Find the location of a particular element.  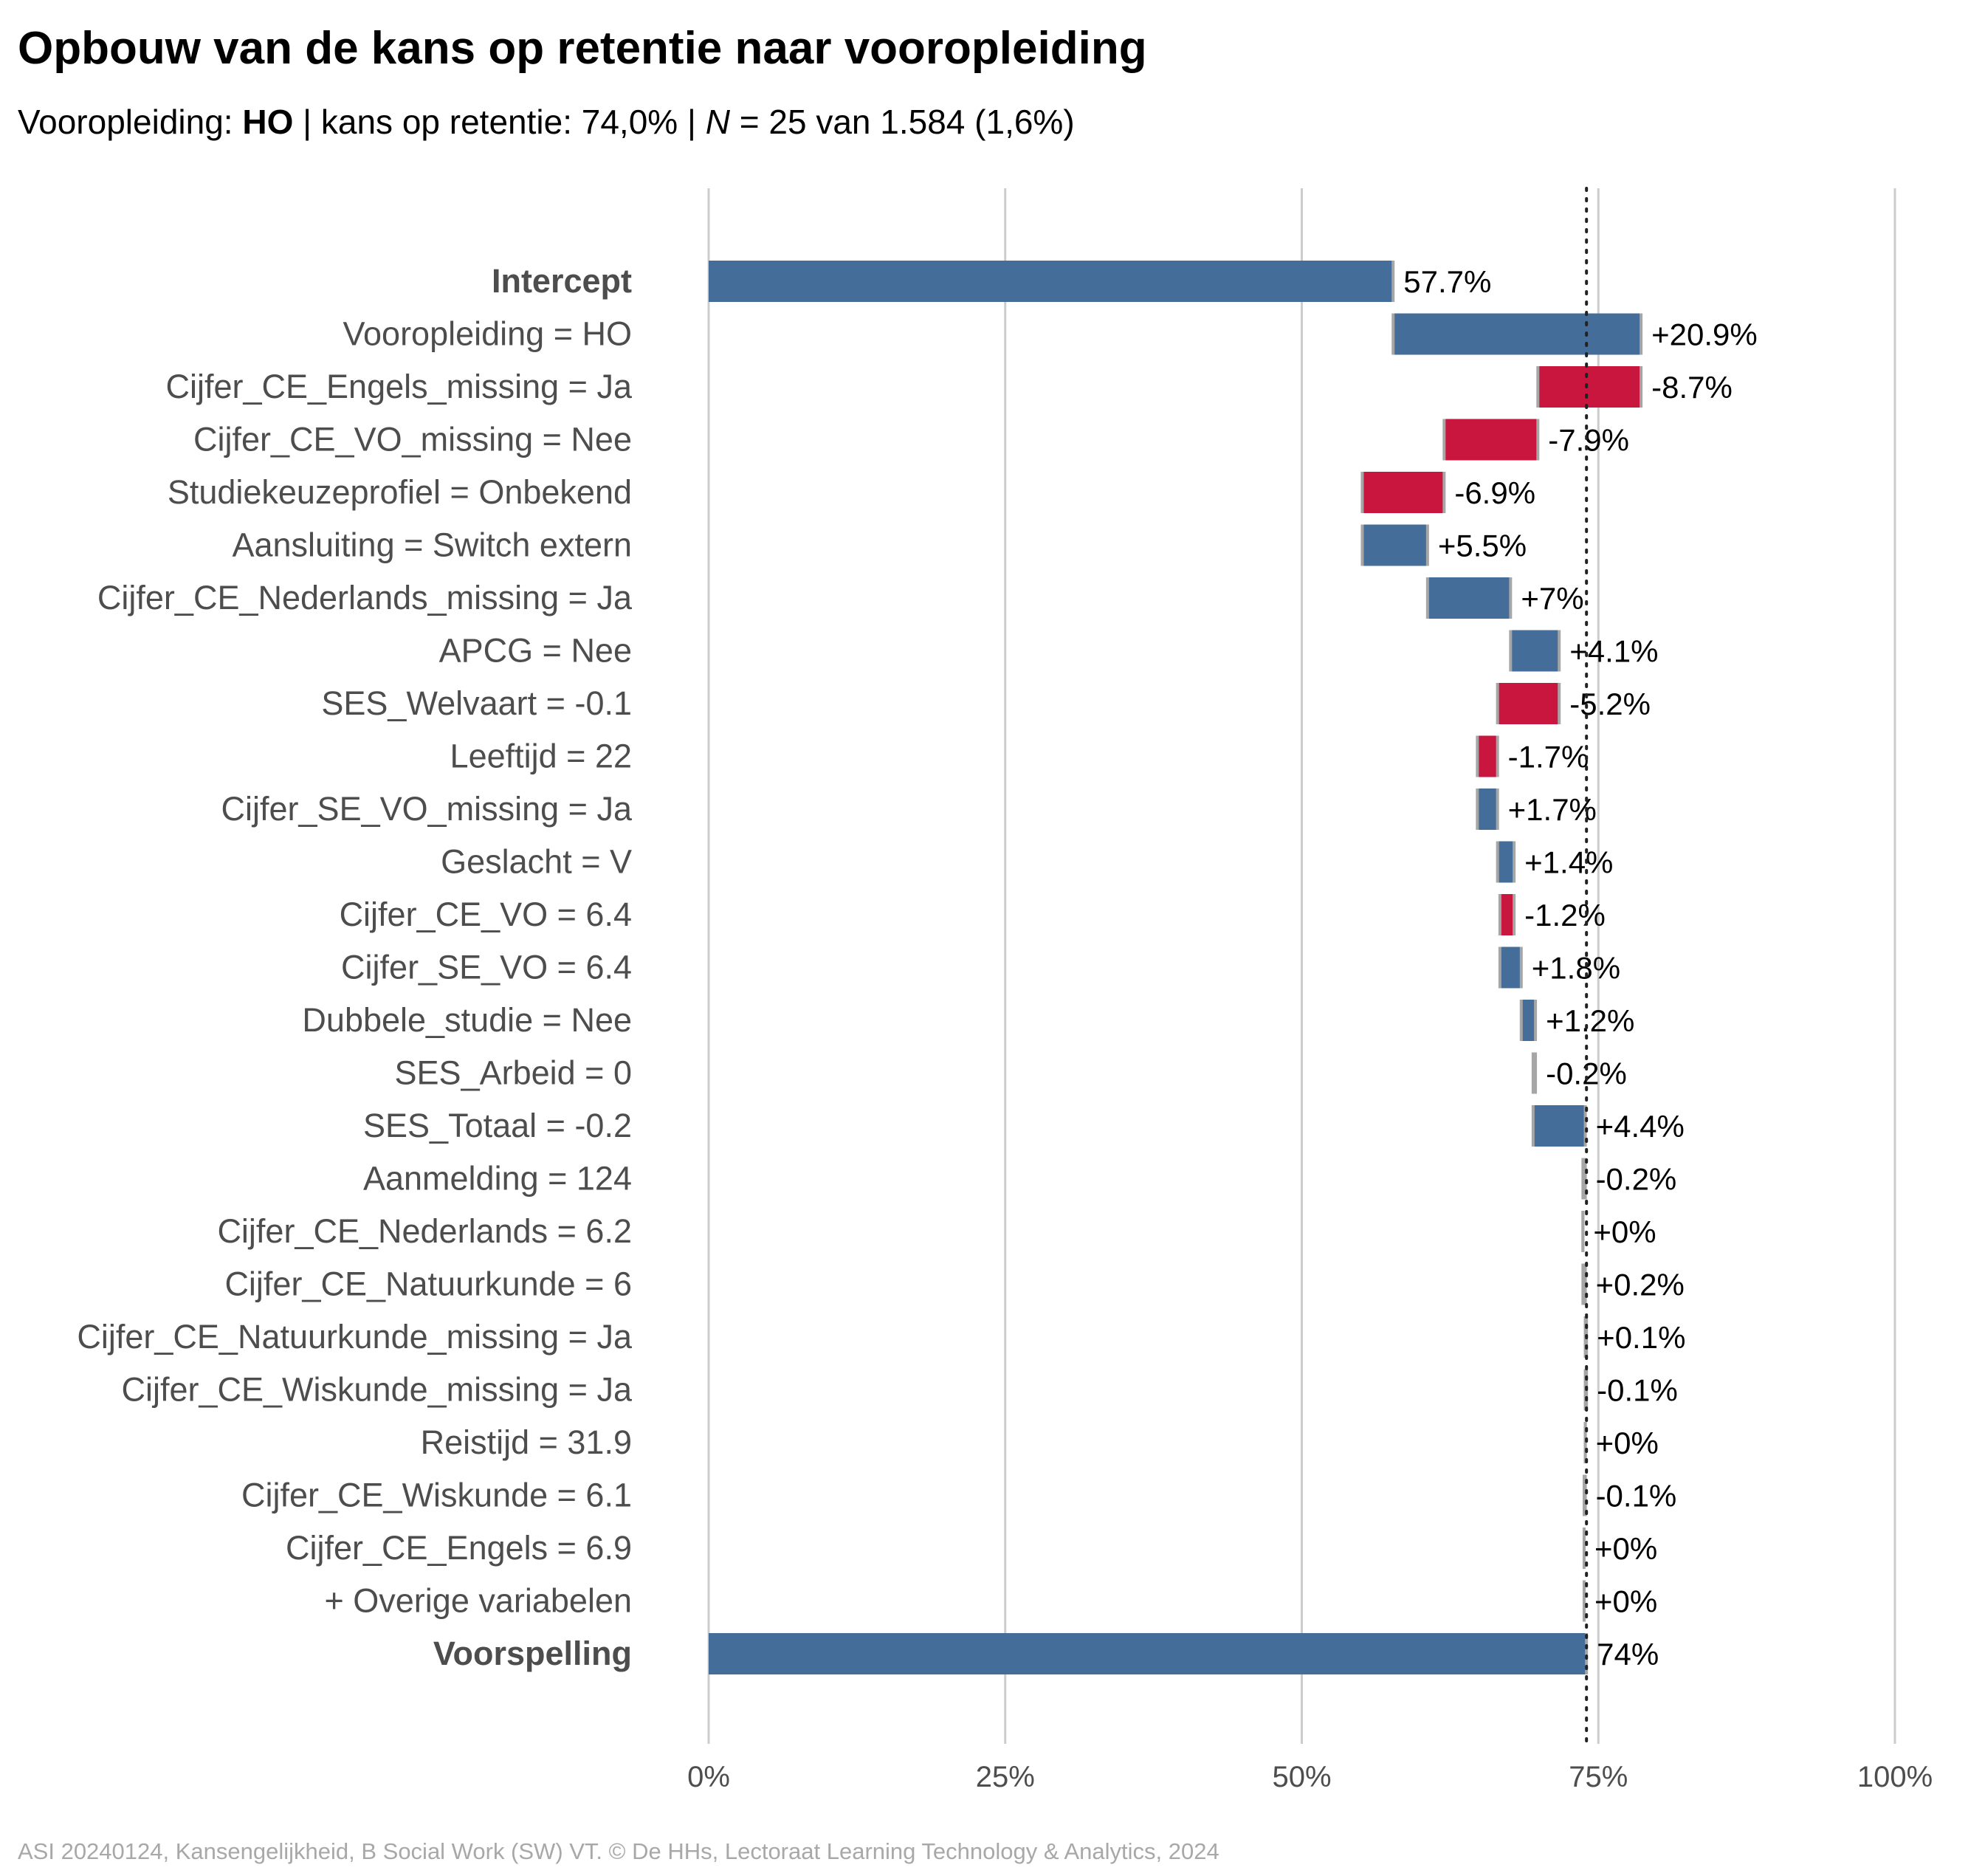

category-label: SES_Welvaart = -0.1 is located at coordinates (477, 703).